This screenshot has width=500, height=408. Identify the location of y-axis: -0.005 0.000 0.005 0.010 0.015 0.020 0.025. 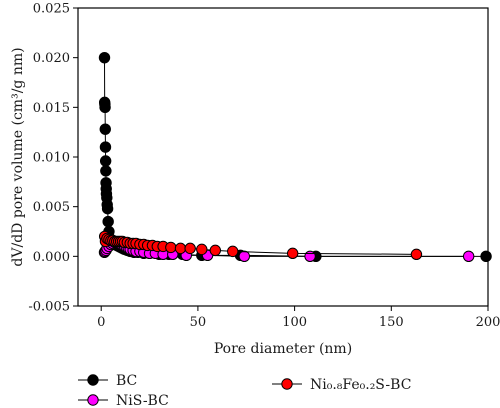
(53, 158).